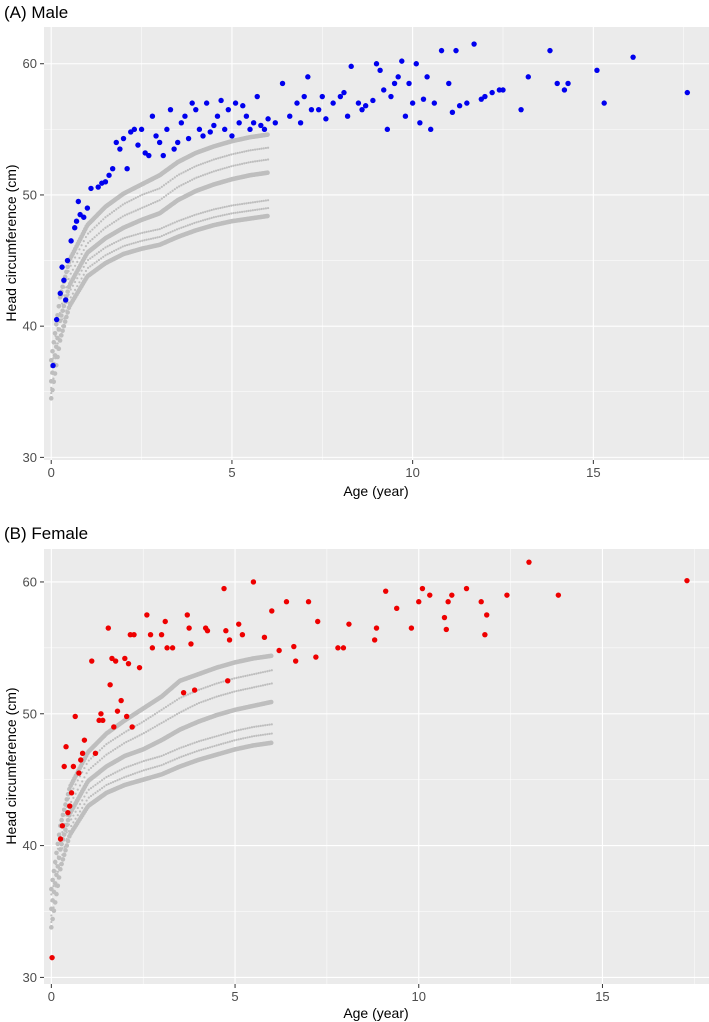  I want to click on panel-title-female: (B) Female, so click(46, 533).